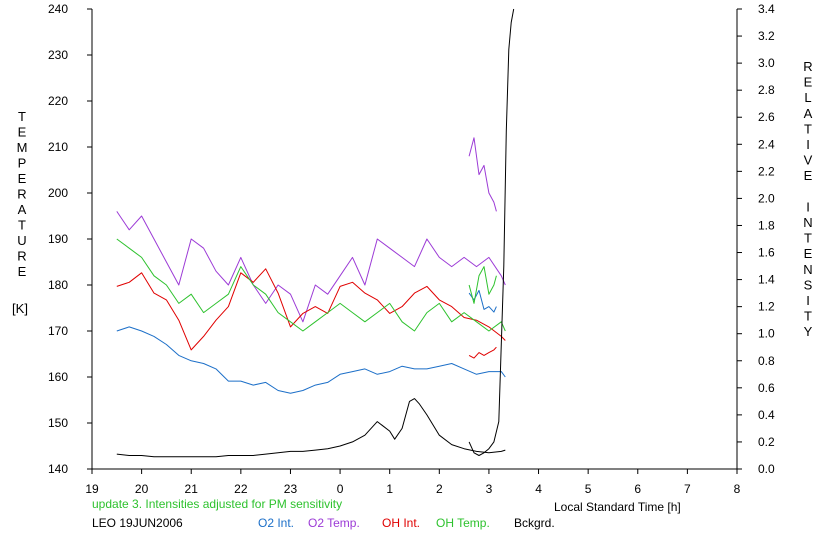 This screenshot has height=535, width=828. I want to click on left-axis-unit: [K], so click(20, 308).